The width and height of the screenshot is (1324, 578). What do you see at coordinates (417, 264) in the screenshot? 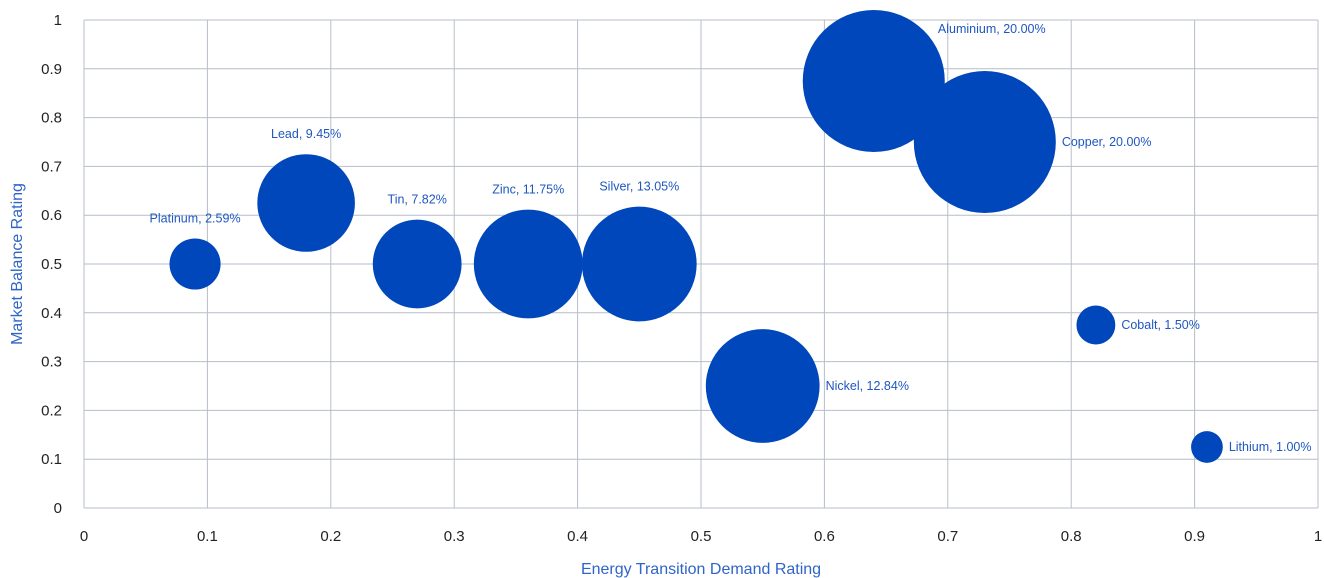
I see `bubble-tin` at bounding box center [417, 264].